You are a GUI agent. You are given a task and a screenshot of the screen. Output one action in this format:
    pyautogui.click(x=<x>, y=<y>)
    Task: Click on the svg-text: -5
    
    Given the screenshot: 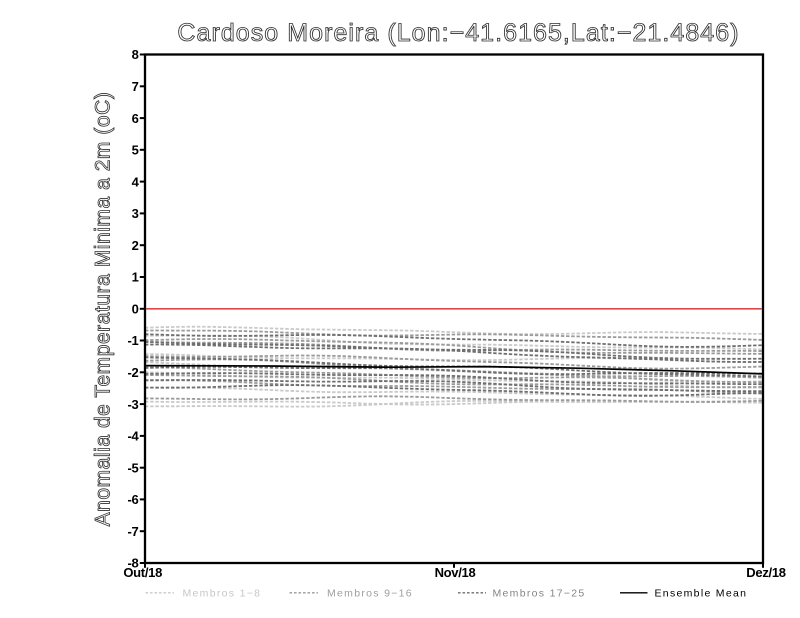 What is the action you would take?
    pyautogui.click(x=133, y=467)
    